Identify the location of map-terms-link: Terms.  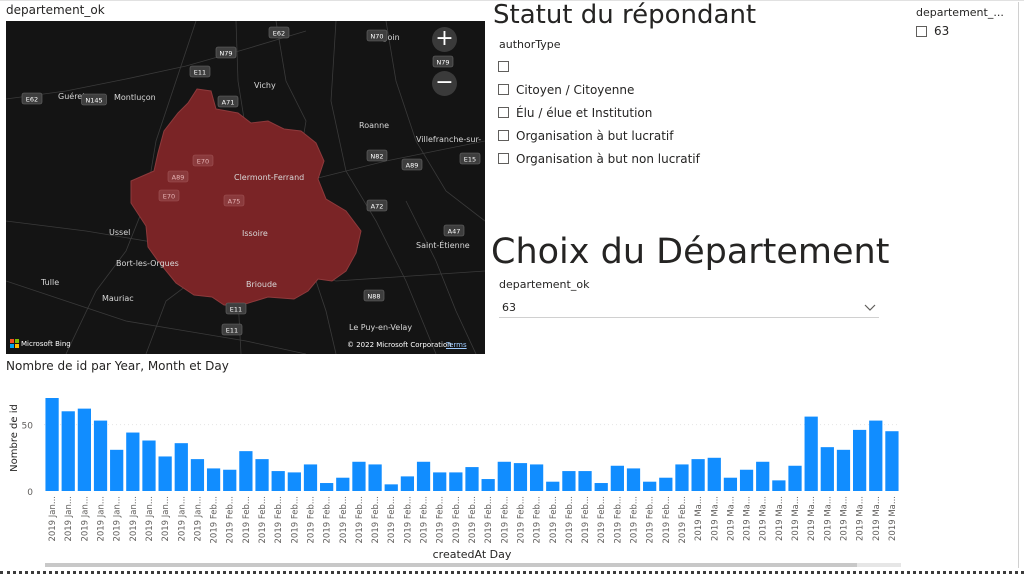
(456, 345).